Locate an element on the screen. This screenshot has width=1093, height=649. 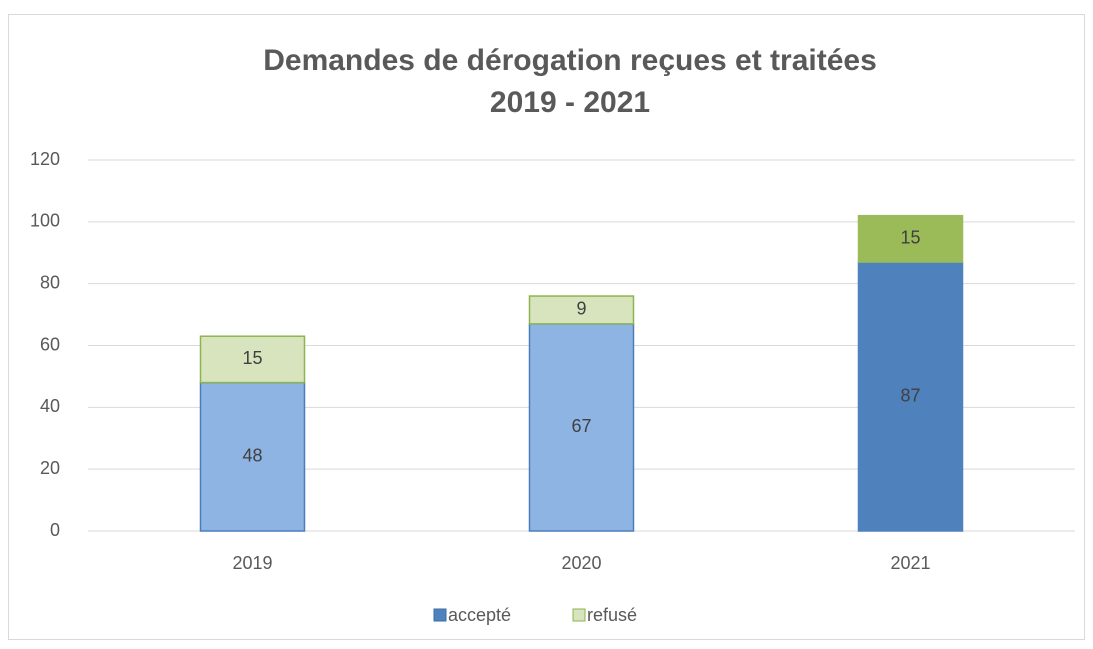
chart-subtitle: 2019 - 2021 is located at coordinates (570, 102).